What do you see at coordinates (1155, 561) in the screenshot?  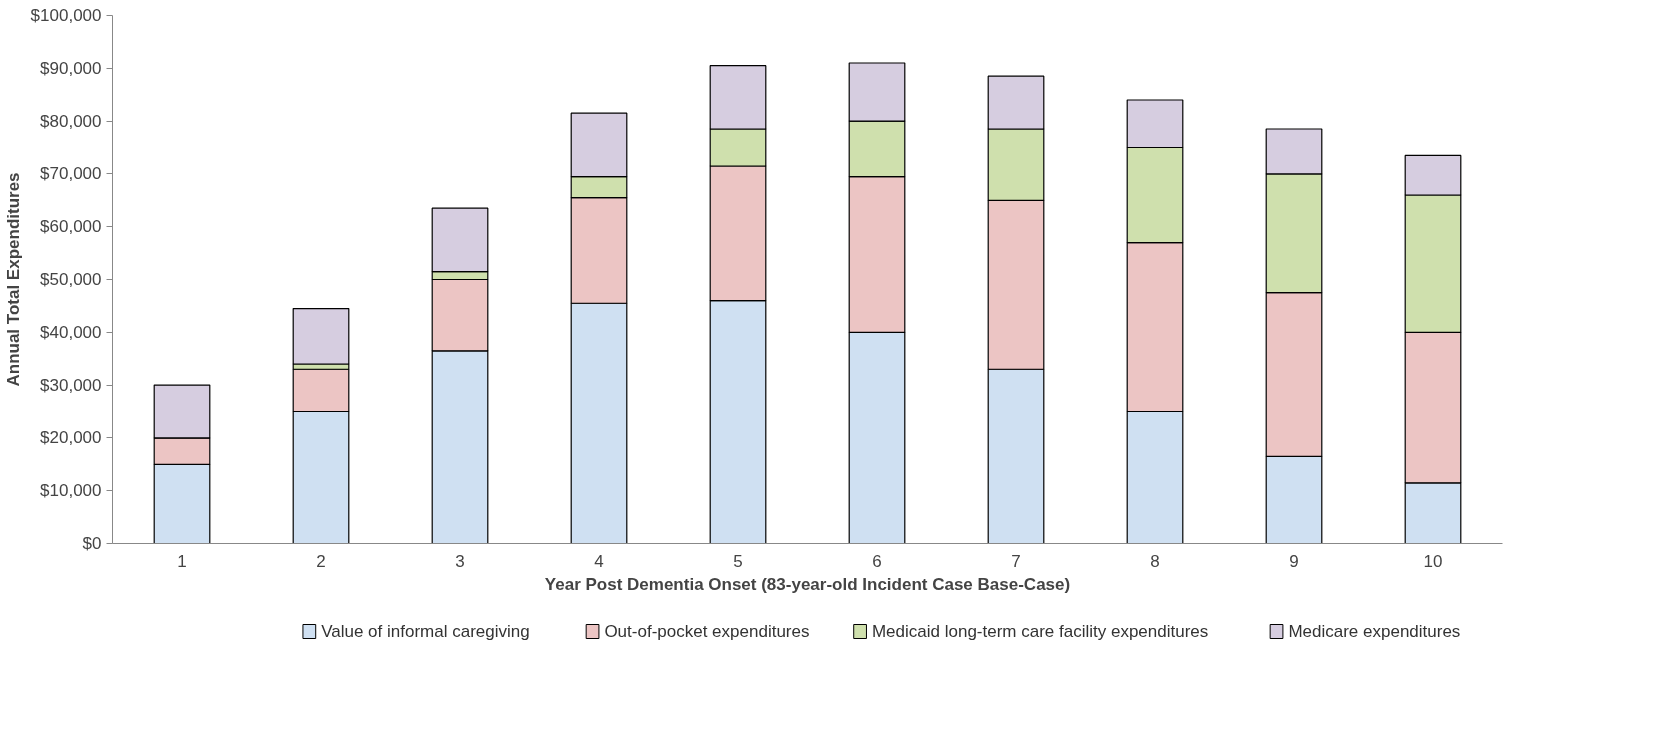 I see `x-tick-label: 8` at bounding box center [1155, 561].